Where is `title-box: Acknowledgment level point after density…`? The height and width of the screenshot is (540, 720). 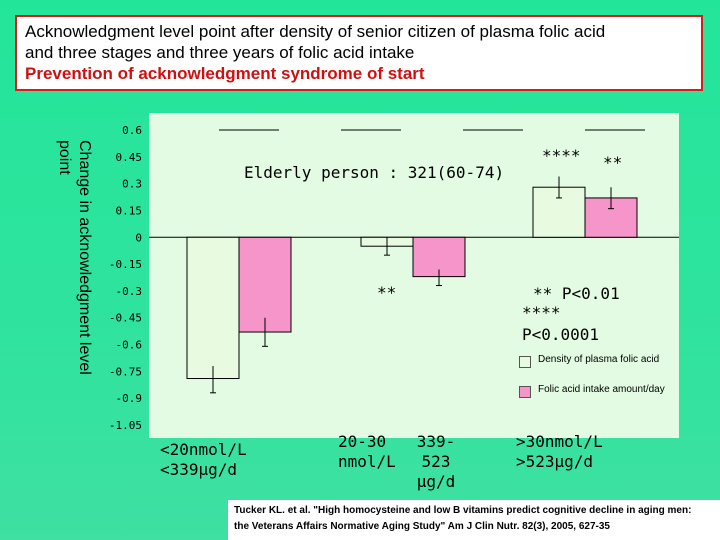
title-box: Acknowledgment level point after density… is located at coordinates (359, 53).